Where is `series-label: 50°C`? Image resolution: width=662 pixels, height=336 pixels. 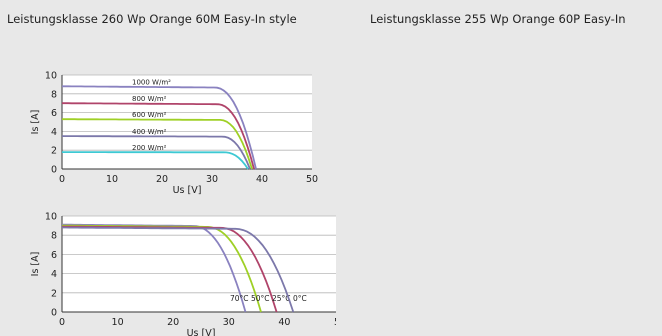
series-label: 50°C is located at coordinates (260, 298).